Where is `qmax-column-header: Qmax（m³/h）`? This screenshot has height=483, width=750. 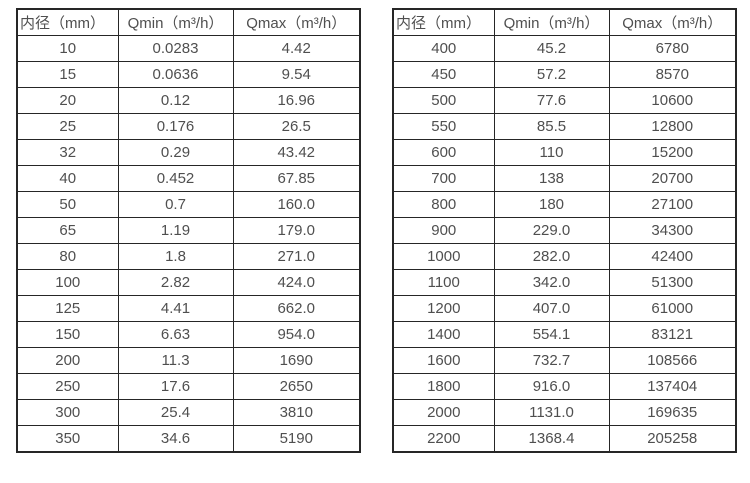 qmax-column-header: Qmax（m³/h） is located at coordinates (672, 22).